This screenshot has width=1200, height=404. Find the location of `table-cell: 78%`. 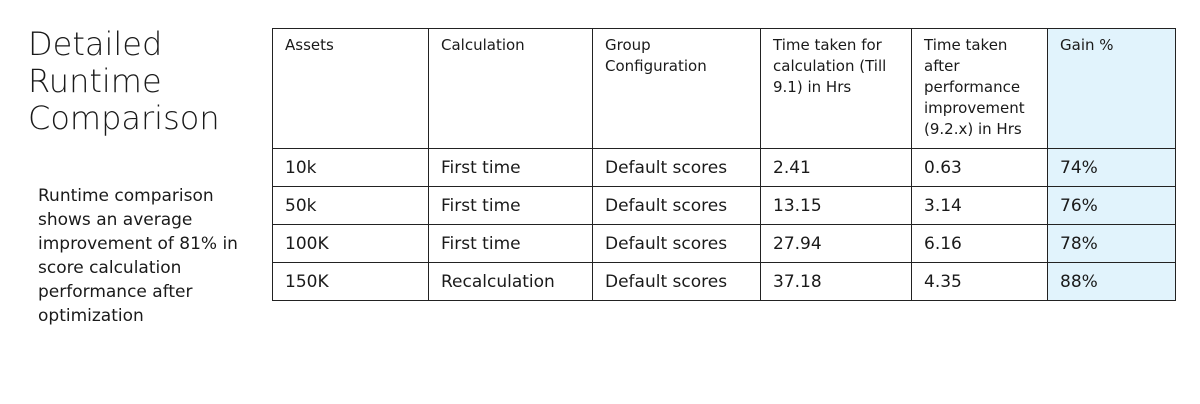

table-cell: 78% is located at coordinates (1111, 243).